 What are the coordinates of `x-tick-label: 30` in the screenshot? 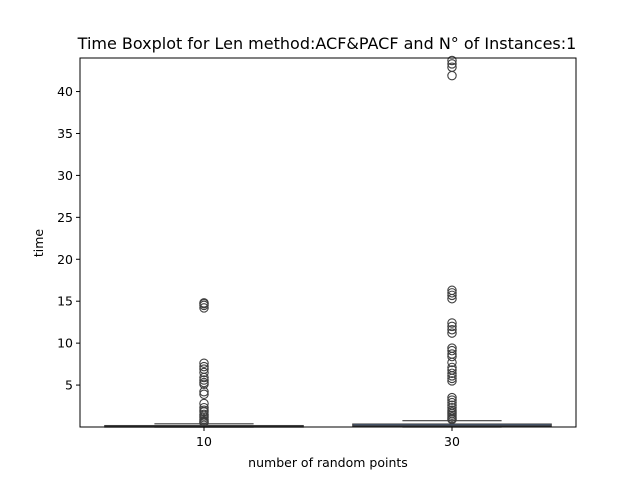 It's located at (452, 441).